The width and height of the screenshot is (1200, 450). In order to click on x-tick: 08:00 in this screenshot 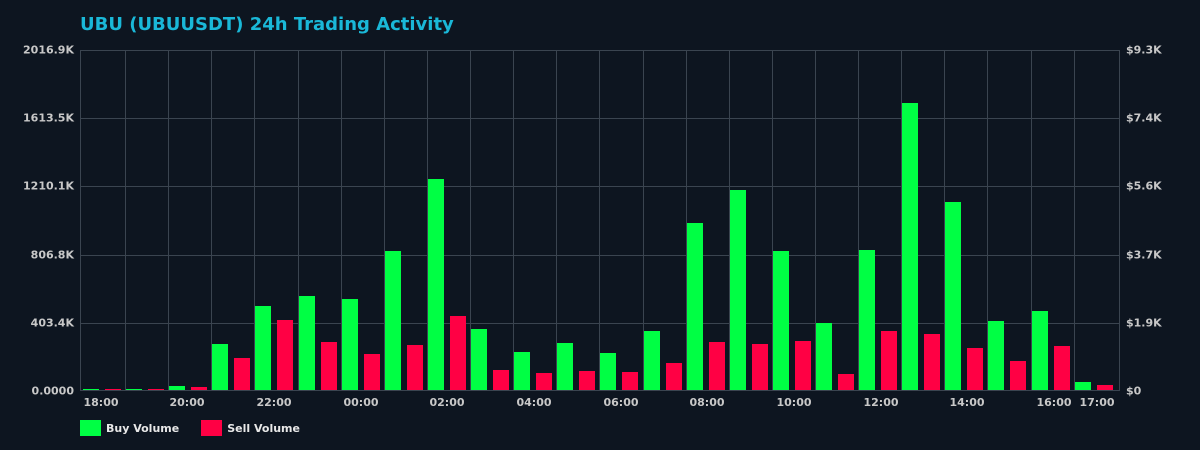, I will do `click(707, 402)`.